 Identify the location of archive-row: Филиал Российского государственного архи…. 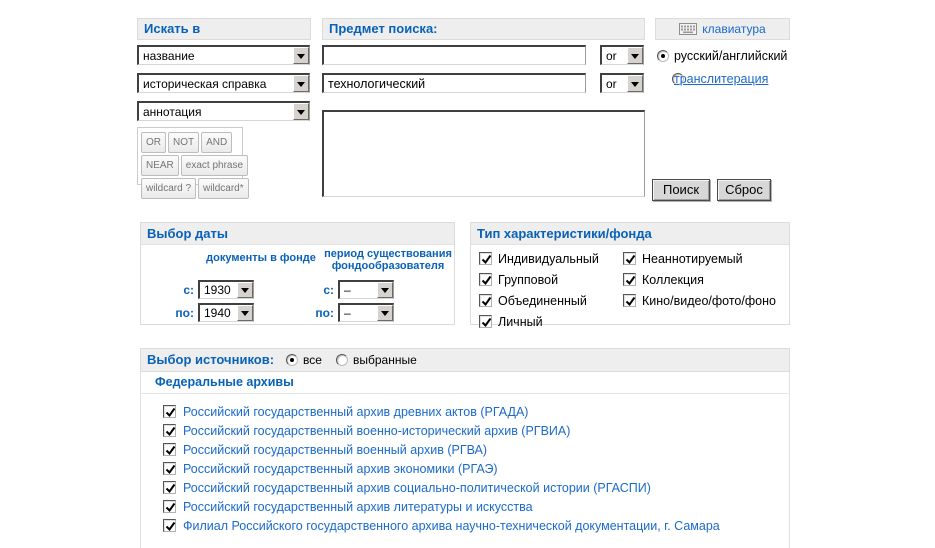
(476, 525).